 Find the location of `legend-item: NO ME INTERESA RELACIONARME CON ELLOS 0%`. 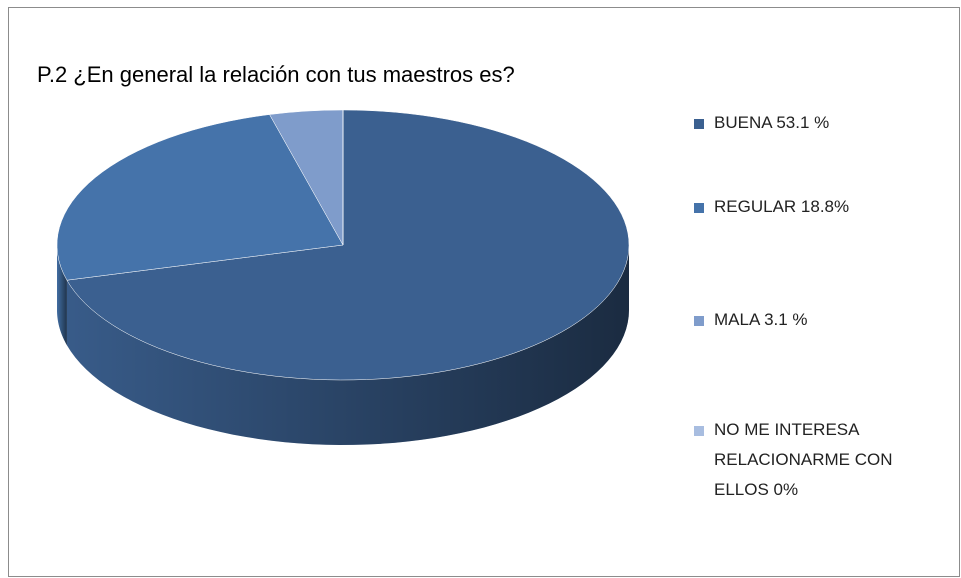

legend-item: NO ME INTERESA RELACIONARME CON ELLOS 0% is located at coordinates (809, 460).